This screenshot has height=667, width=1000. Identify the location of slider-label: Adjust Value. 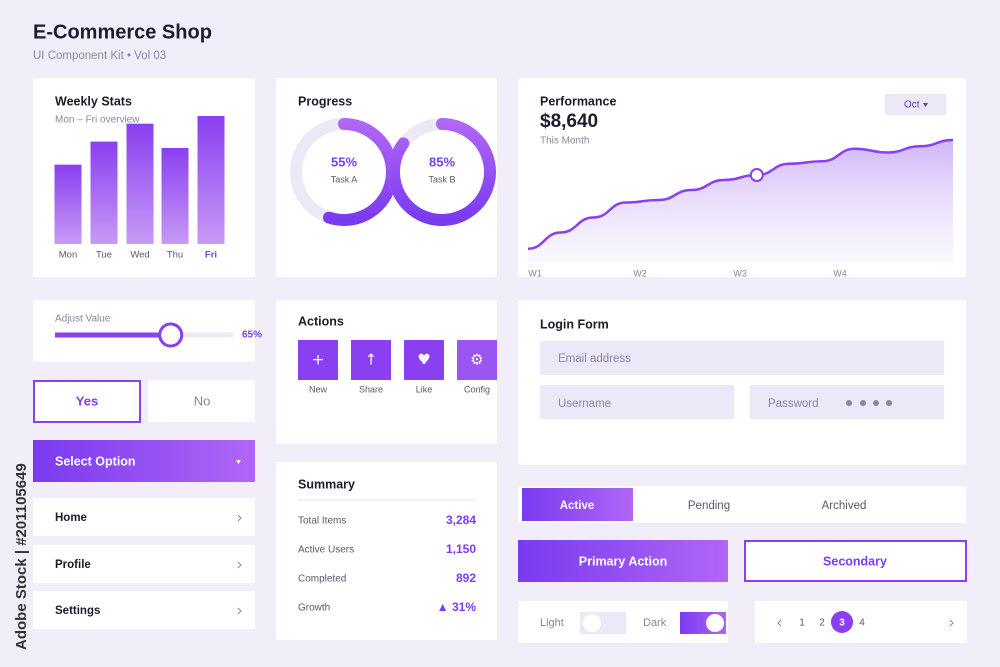
(83, 319).